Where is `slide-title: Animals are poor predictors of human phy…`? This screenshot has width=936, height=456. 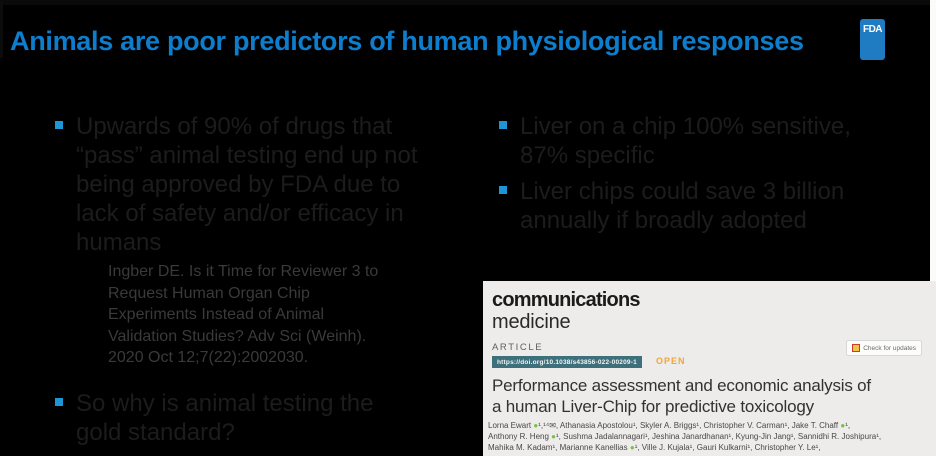
slide-title: Animals are poor predictors of human phy… is located at coordinates (407, 41).